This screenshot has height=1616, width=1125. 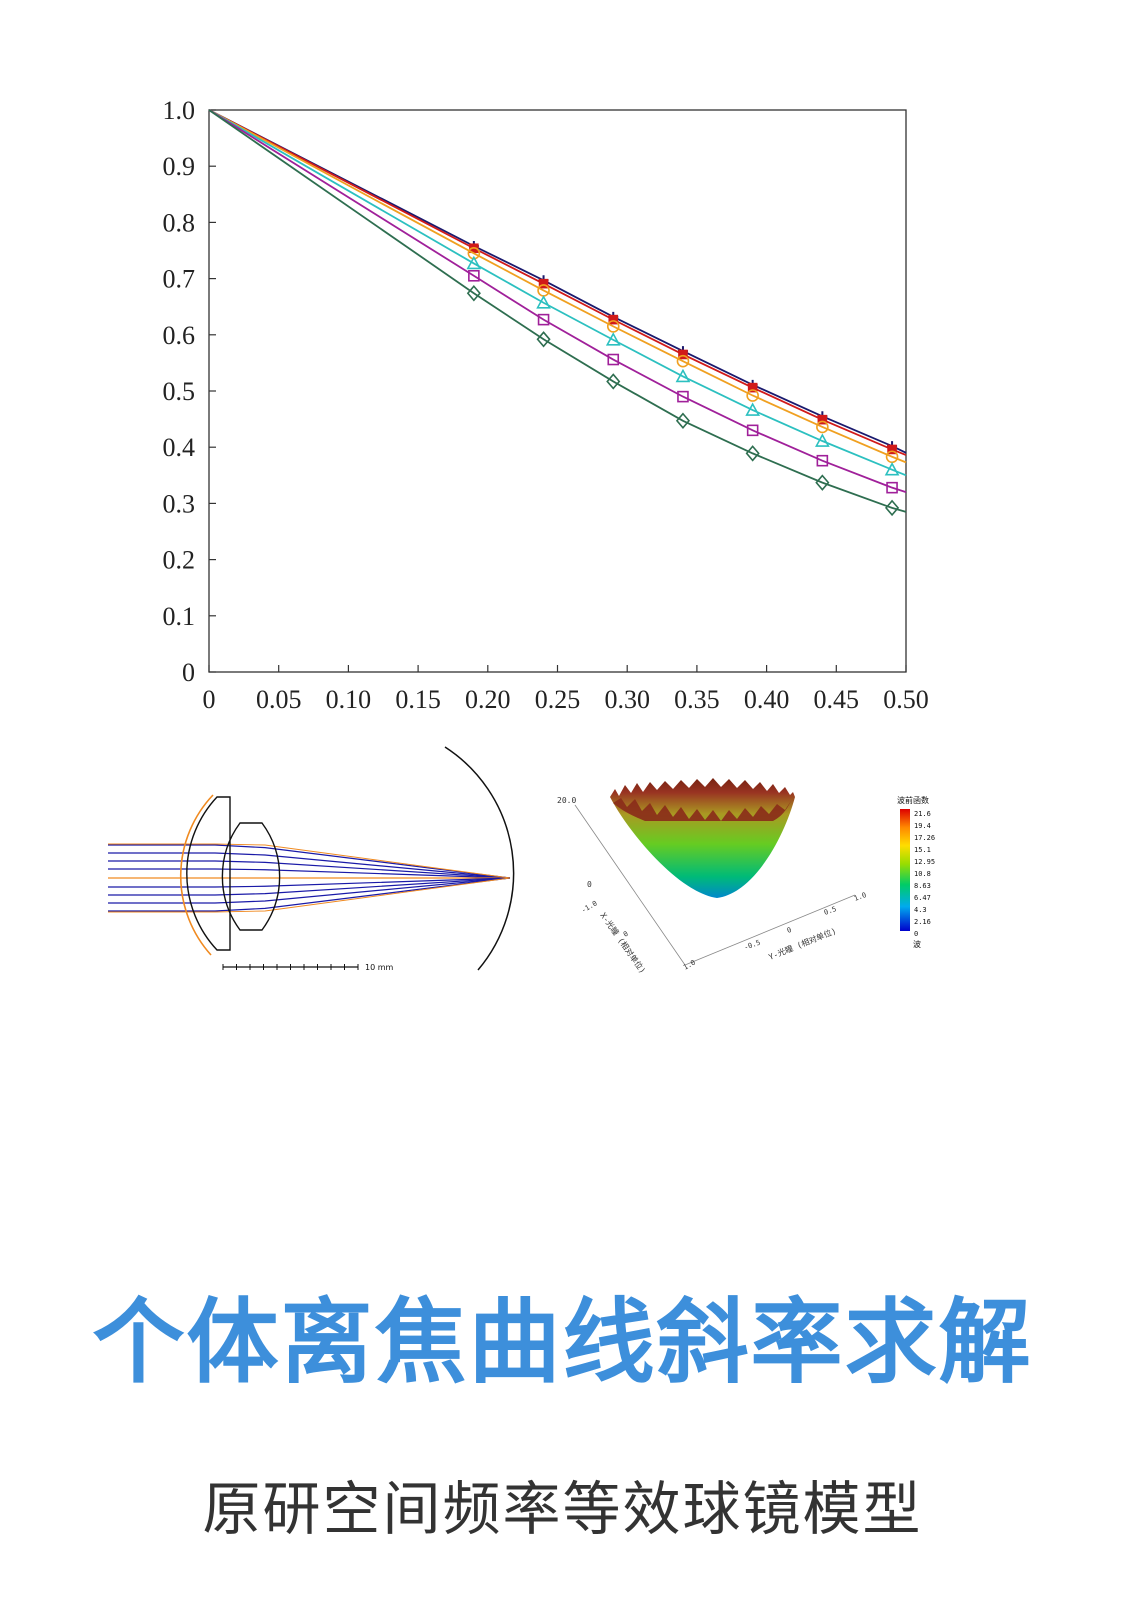 I want to click on lens-surface-marginal, so click(x=196, y=875).